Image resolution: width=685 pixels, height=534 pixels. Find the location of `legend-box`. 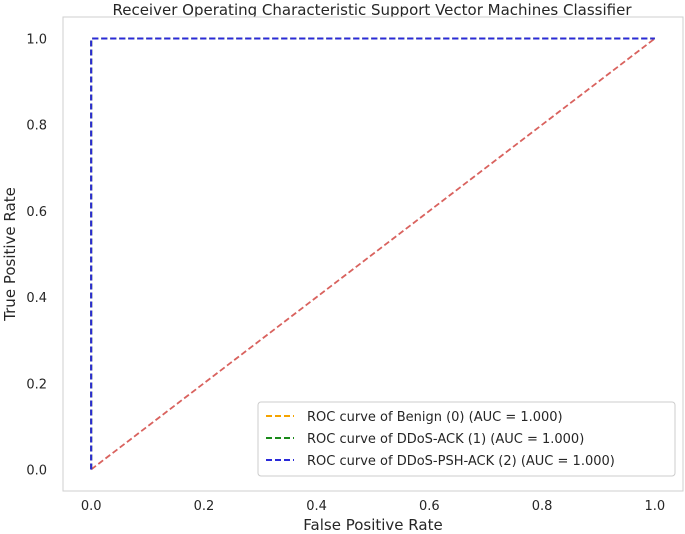

legend-box is located at coordinates (466, 439).